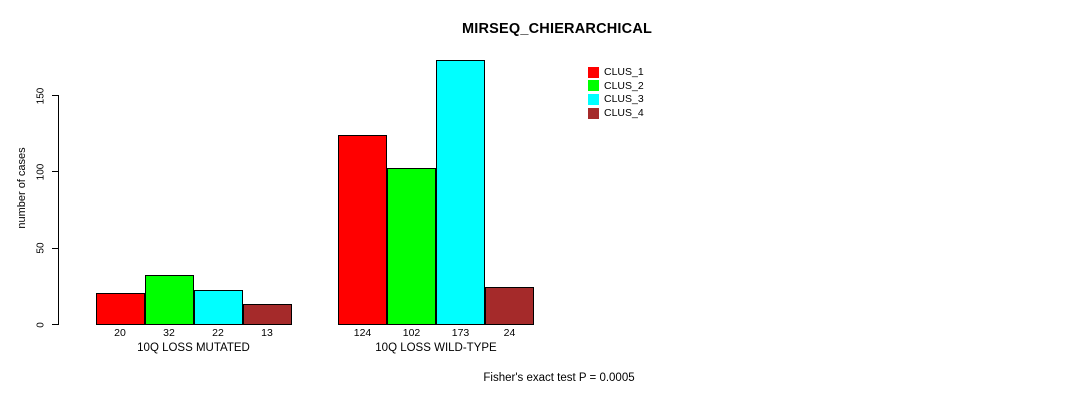 The image size is (1090, 400). What do you see at coordinates (218, 307) in the screenshot?
I see `bar-clus_3-group1` at bounding box center [218, 307].